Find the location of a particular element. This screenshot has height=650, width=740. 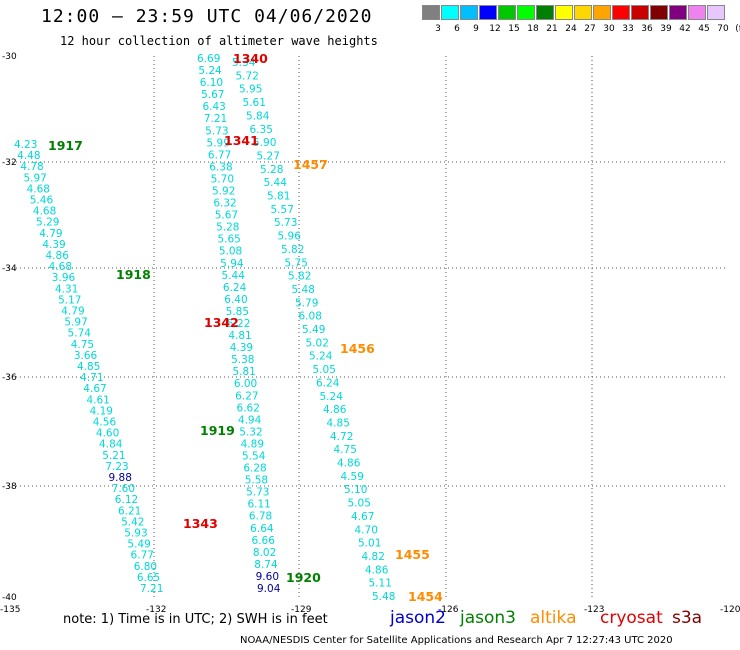

swh-value: 5.93 is located at coordinates (135, 534).